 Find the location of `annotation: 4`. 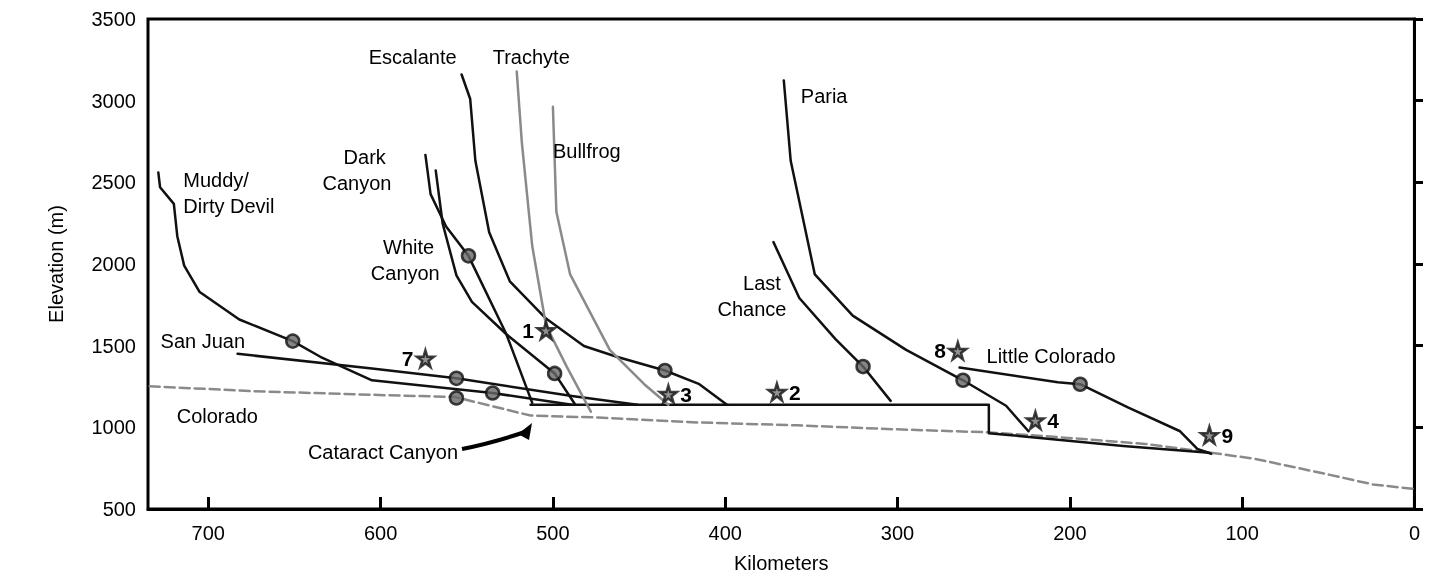

annotation: 4 is located at coordinates (1053, 420).